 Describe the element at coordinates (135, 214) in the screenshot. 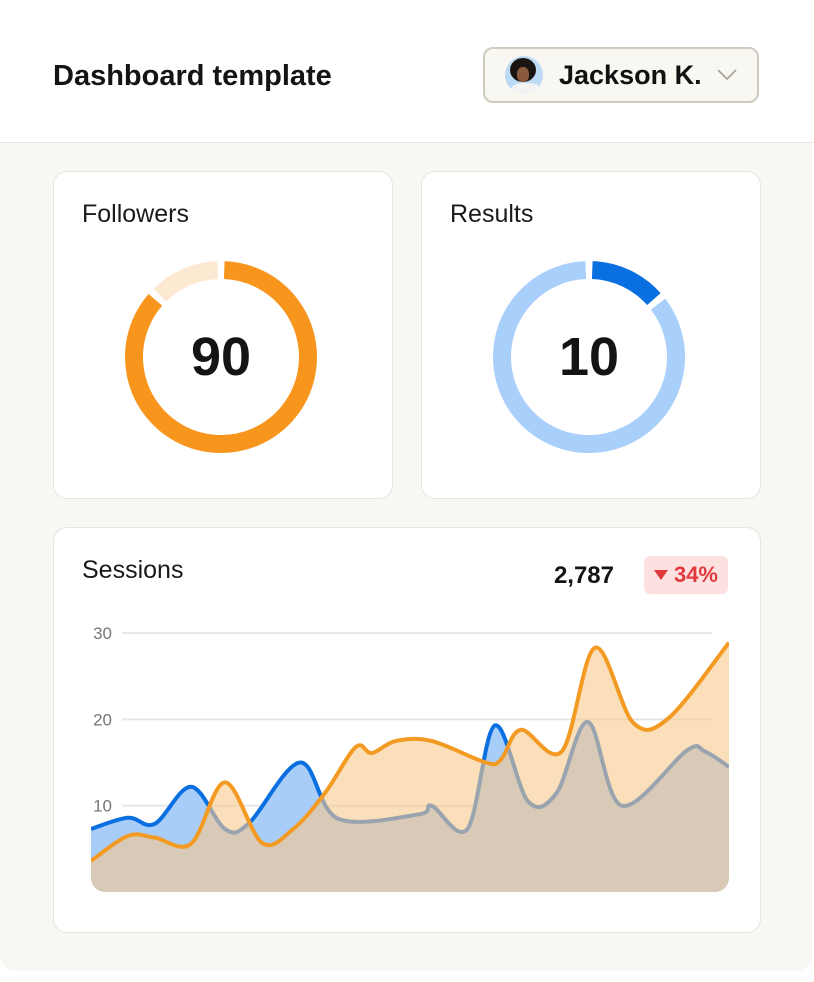

I see `followers-label: Followers` at that location.